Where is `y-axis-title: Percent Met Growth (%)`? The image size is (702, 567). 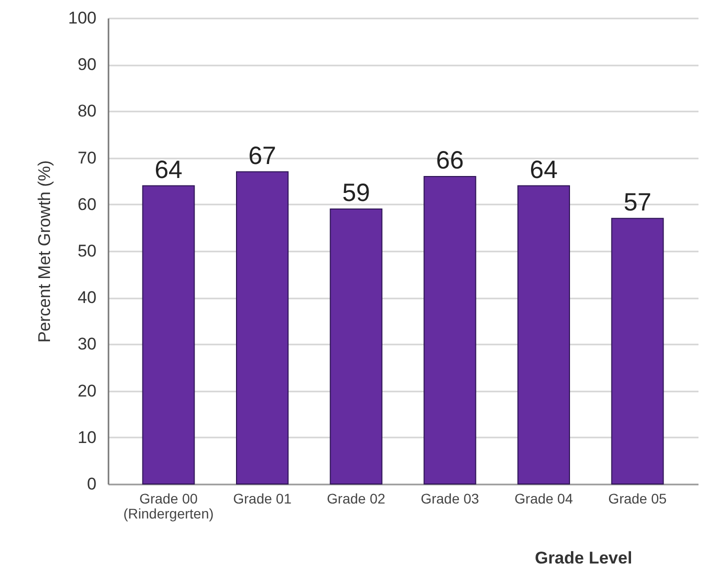
y-axis-title: Percent Met Growth (%) is located at coordinates (44, 251).